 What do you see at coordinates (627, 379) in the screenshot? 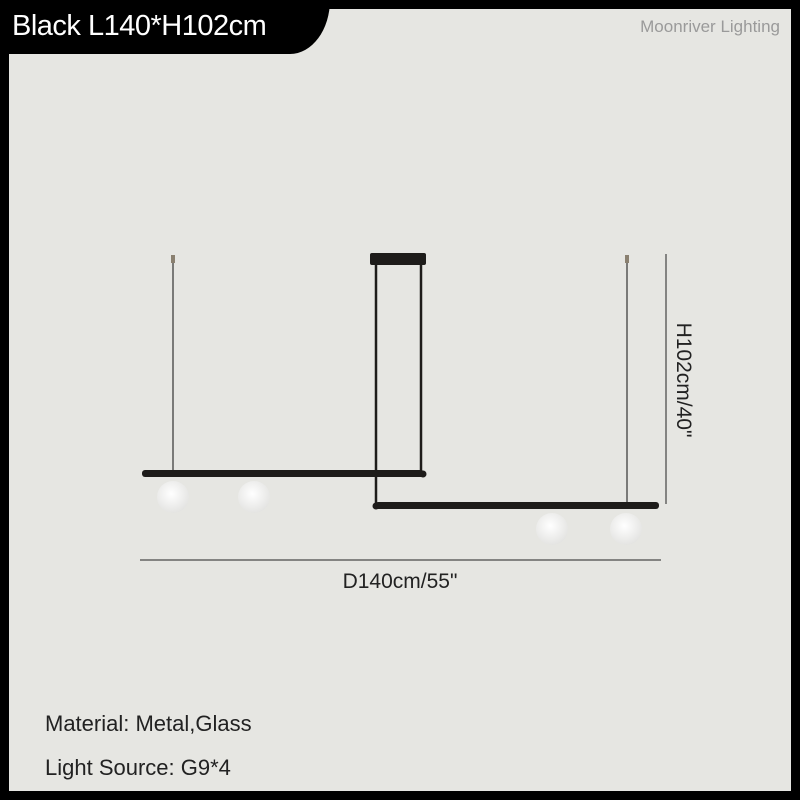
I see `right-suspension-wire` at bounding box center [627, 379].